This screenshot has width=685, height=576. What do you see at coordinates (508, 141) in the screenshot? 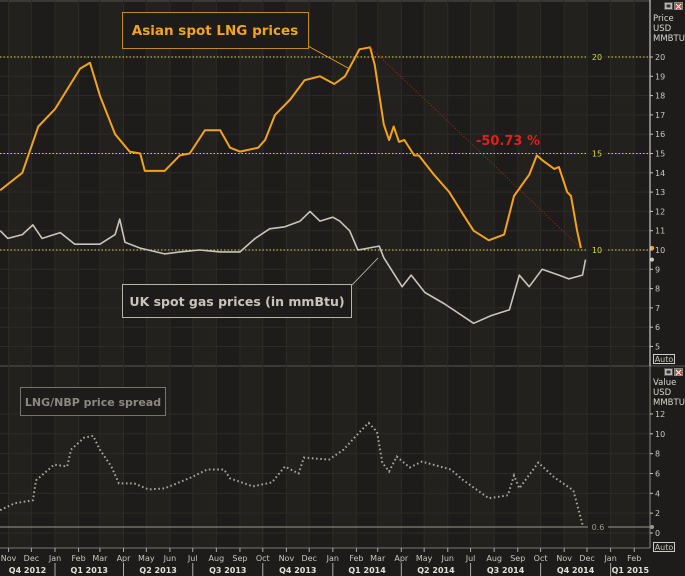
I see `change-percent-label: -50.73 %` at bounding box center [508, 141].